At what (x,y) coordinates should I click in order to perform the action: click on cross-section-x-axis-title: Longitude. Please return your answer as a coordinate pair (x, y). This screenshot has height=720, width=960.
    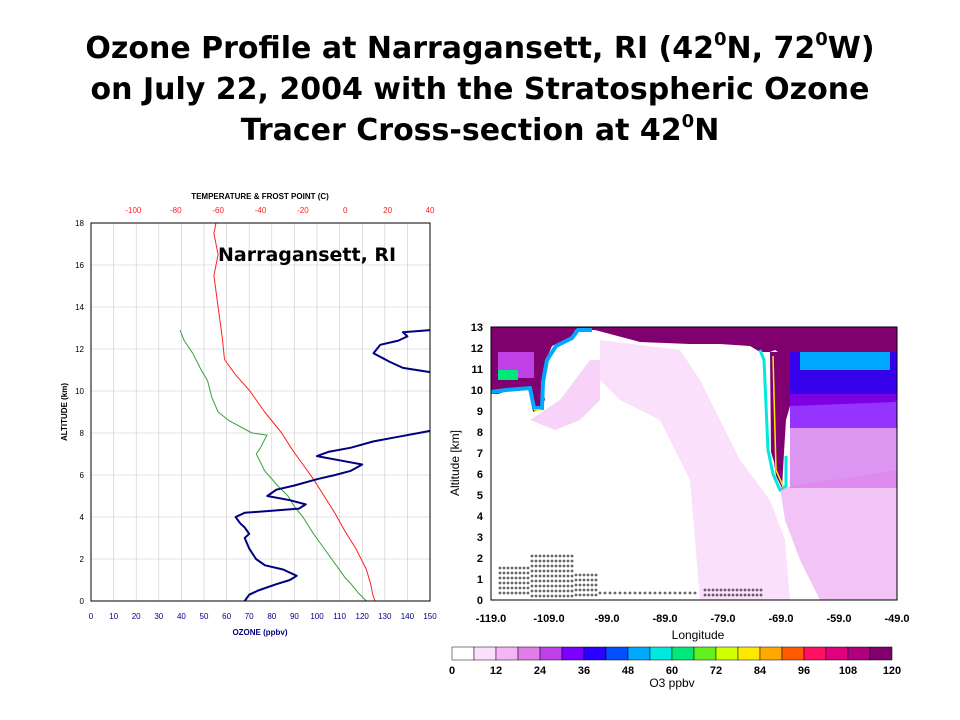
    Looking at the image, I should click on (698, 635).